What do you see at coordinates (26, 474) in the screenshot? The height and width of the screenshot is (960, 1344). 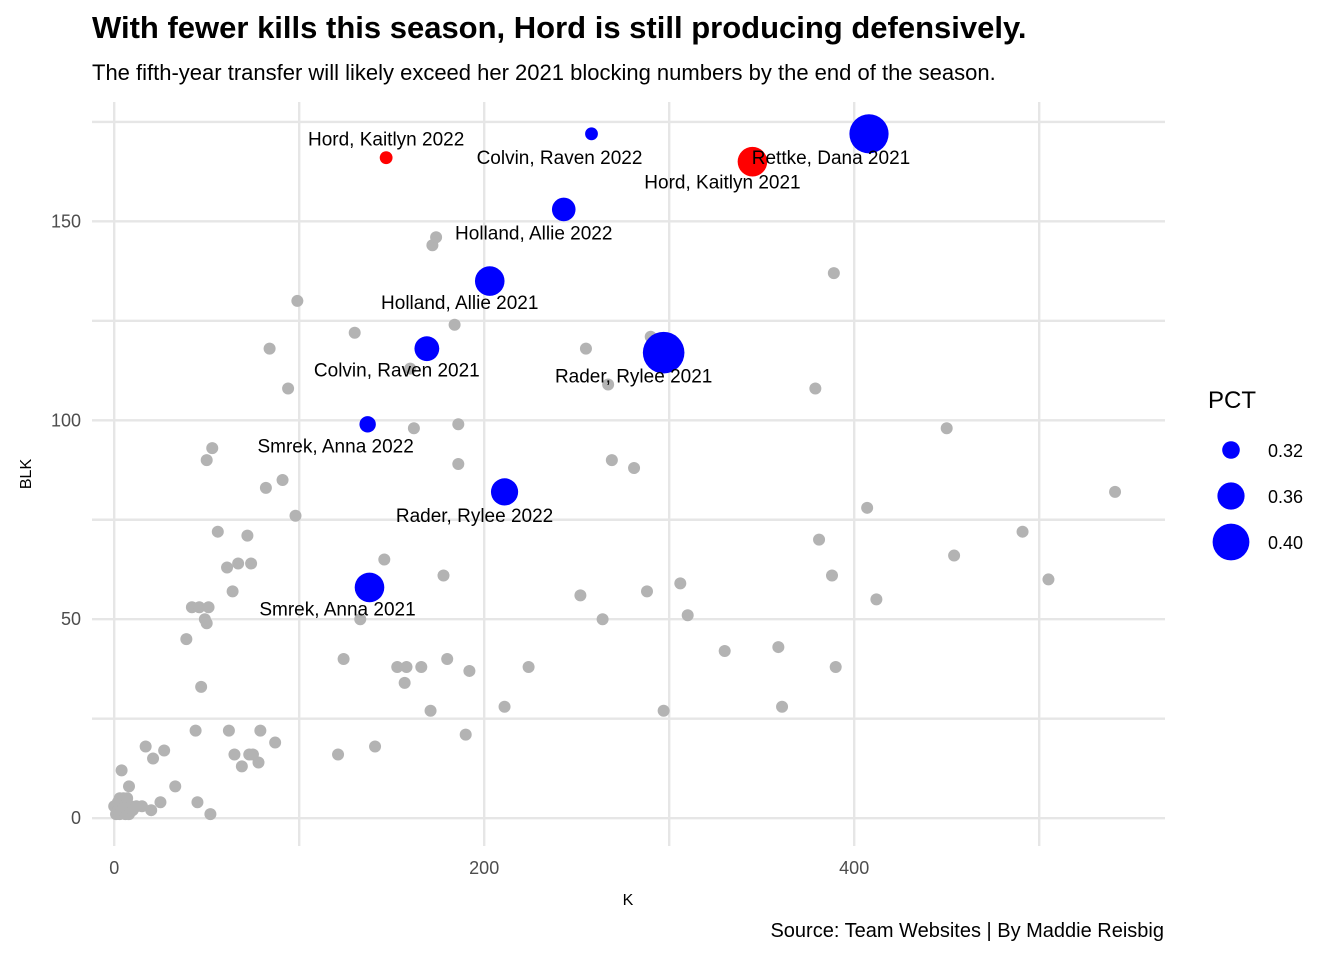 I see `y-axis-title: BLK` at bounding box center [26, 474].